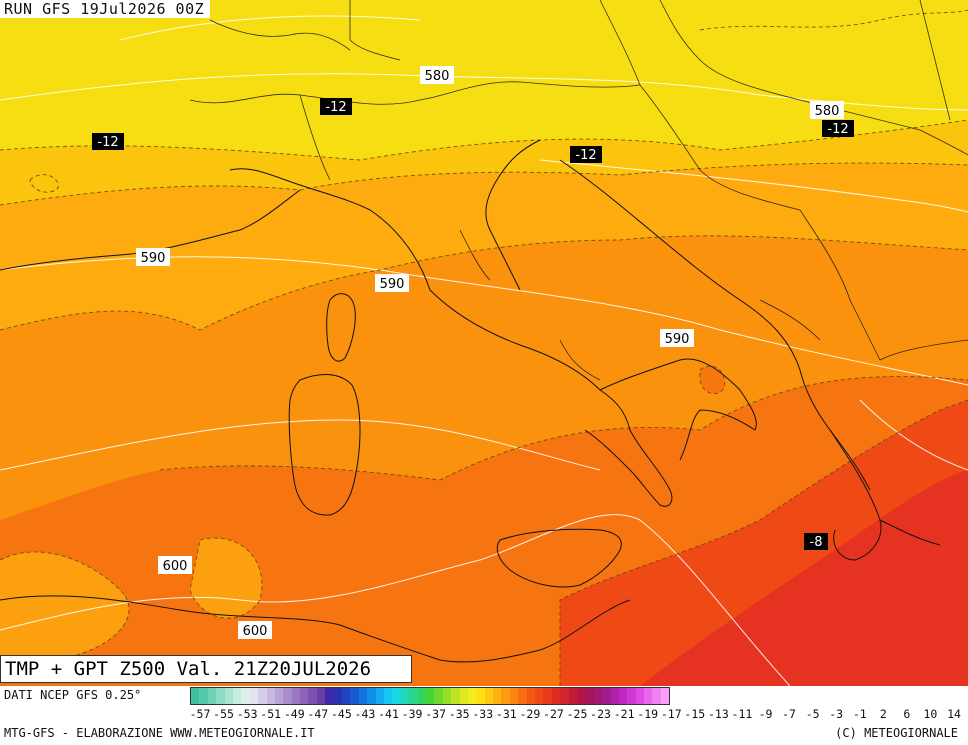 This screenshot has width=968, height=745. Describe the element at coordinates (859, 714) in the screenshot. I see `color-scale-tick-label: -1` at that location.